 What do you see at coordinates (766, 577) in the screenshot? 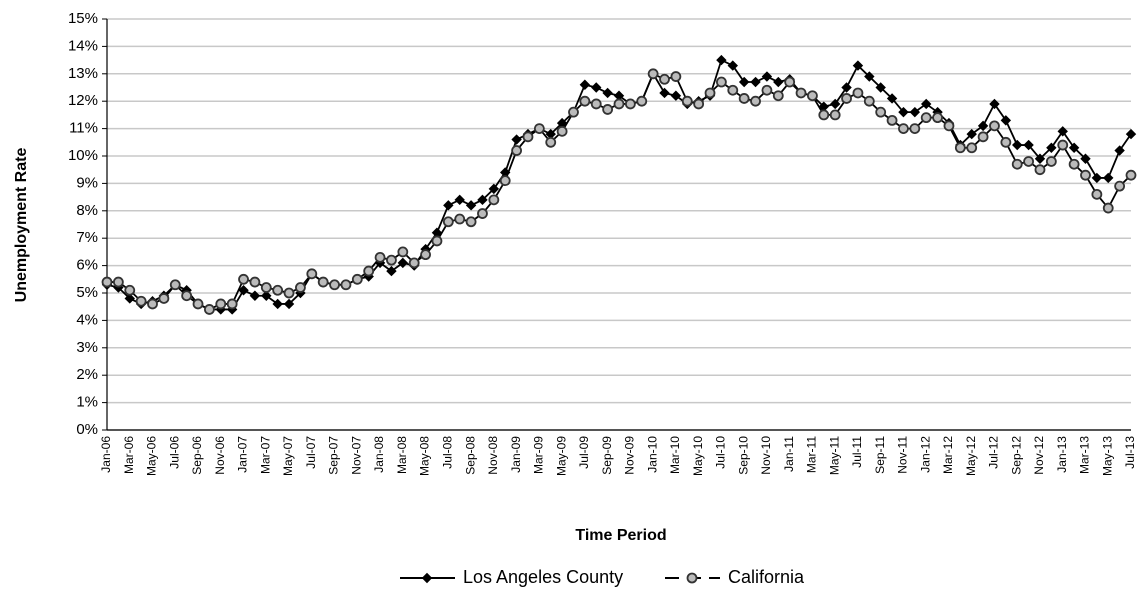
I see `legend-label: California` at bounding box center [766, 577].